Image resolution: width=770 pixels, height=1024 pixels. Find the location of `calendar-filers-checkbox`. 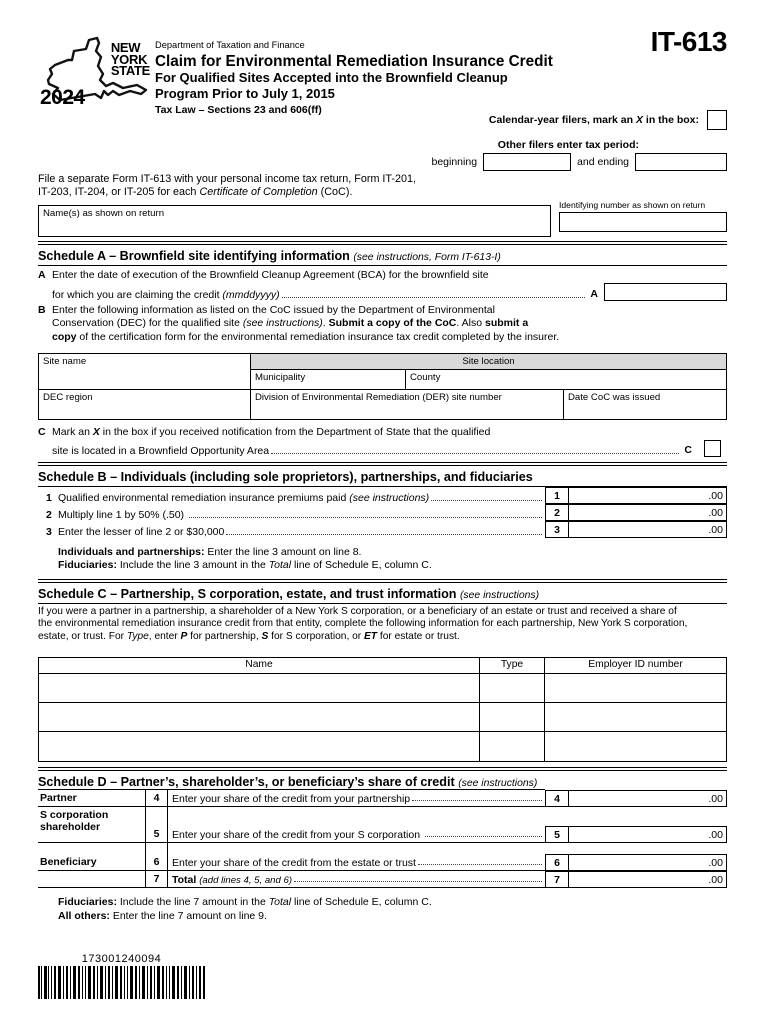

calendar-filers-checkbox is located at coordinates (717, 120).